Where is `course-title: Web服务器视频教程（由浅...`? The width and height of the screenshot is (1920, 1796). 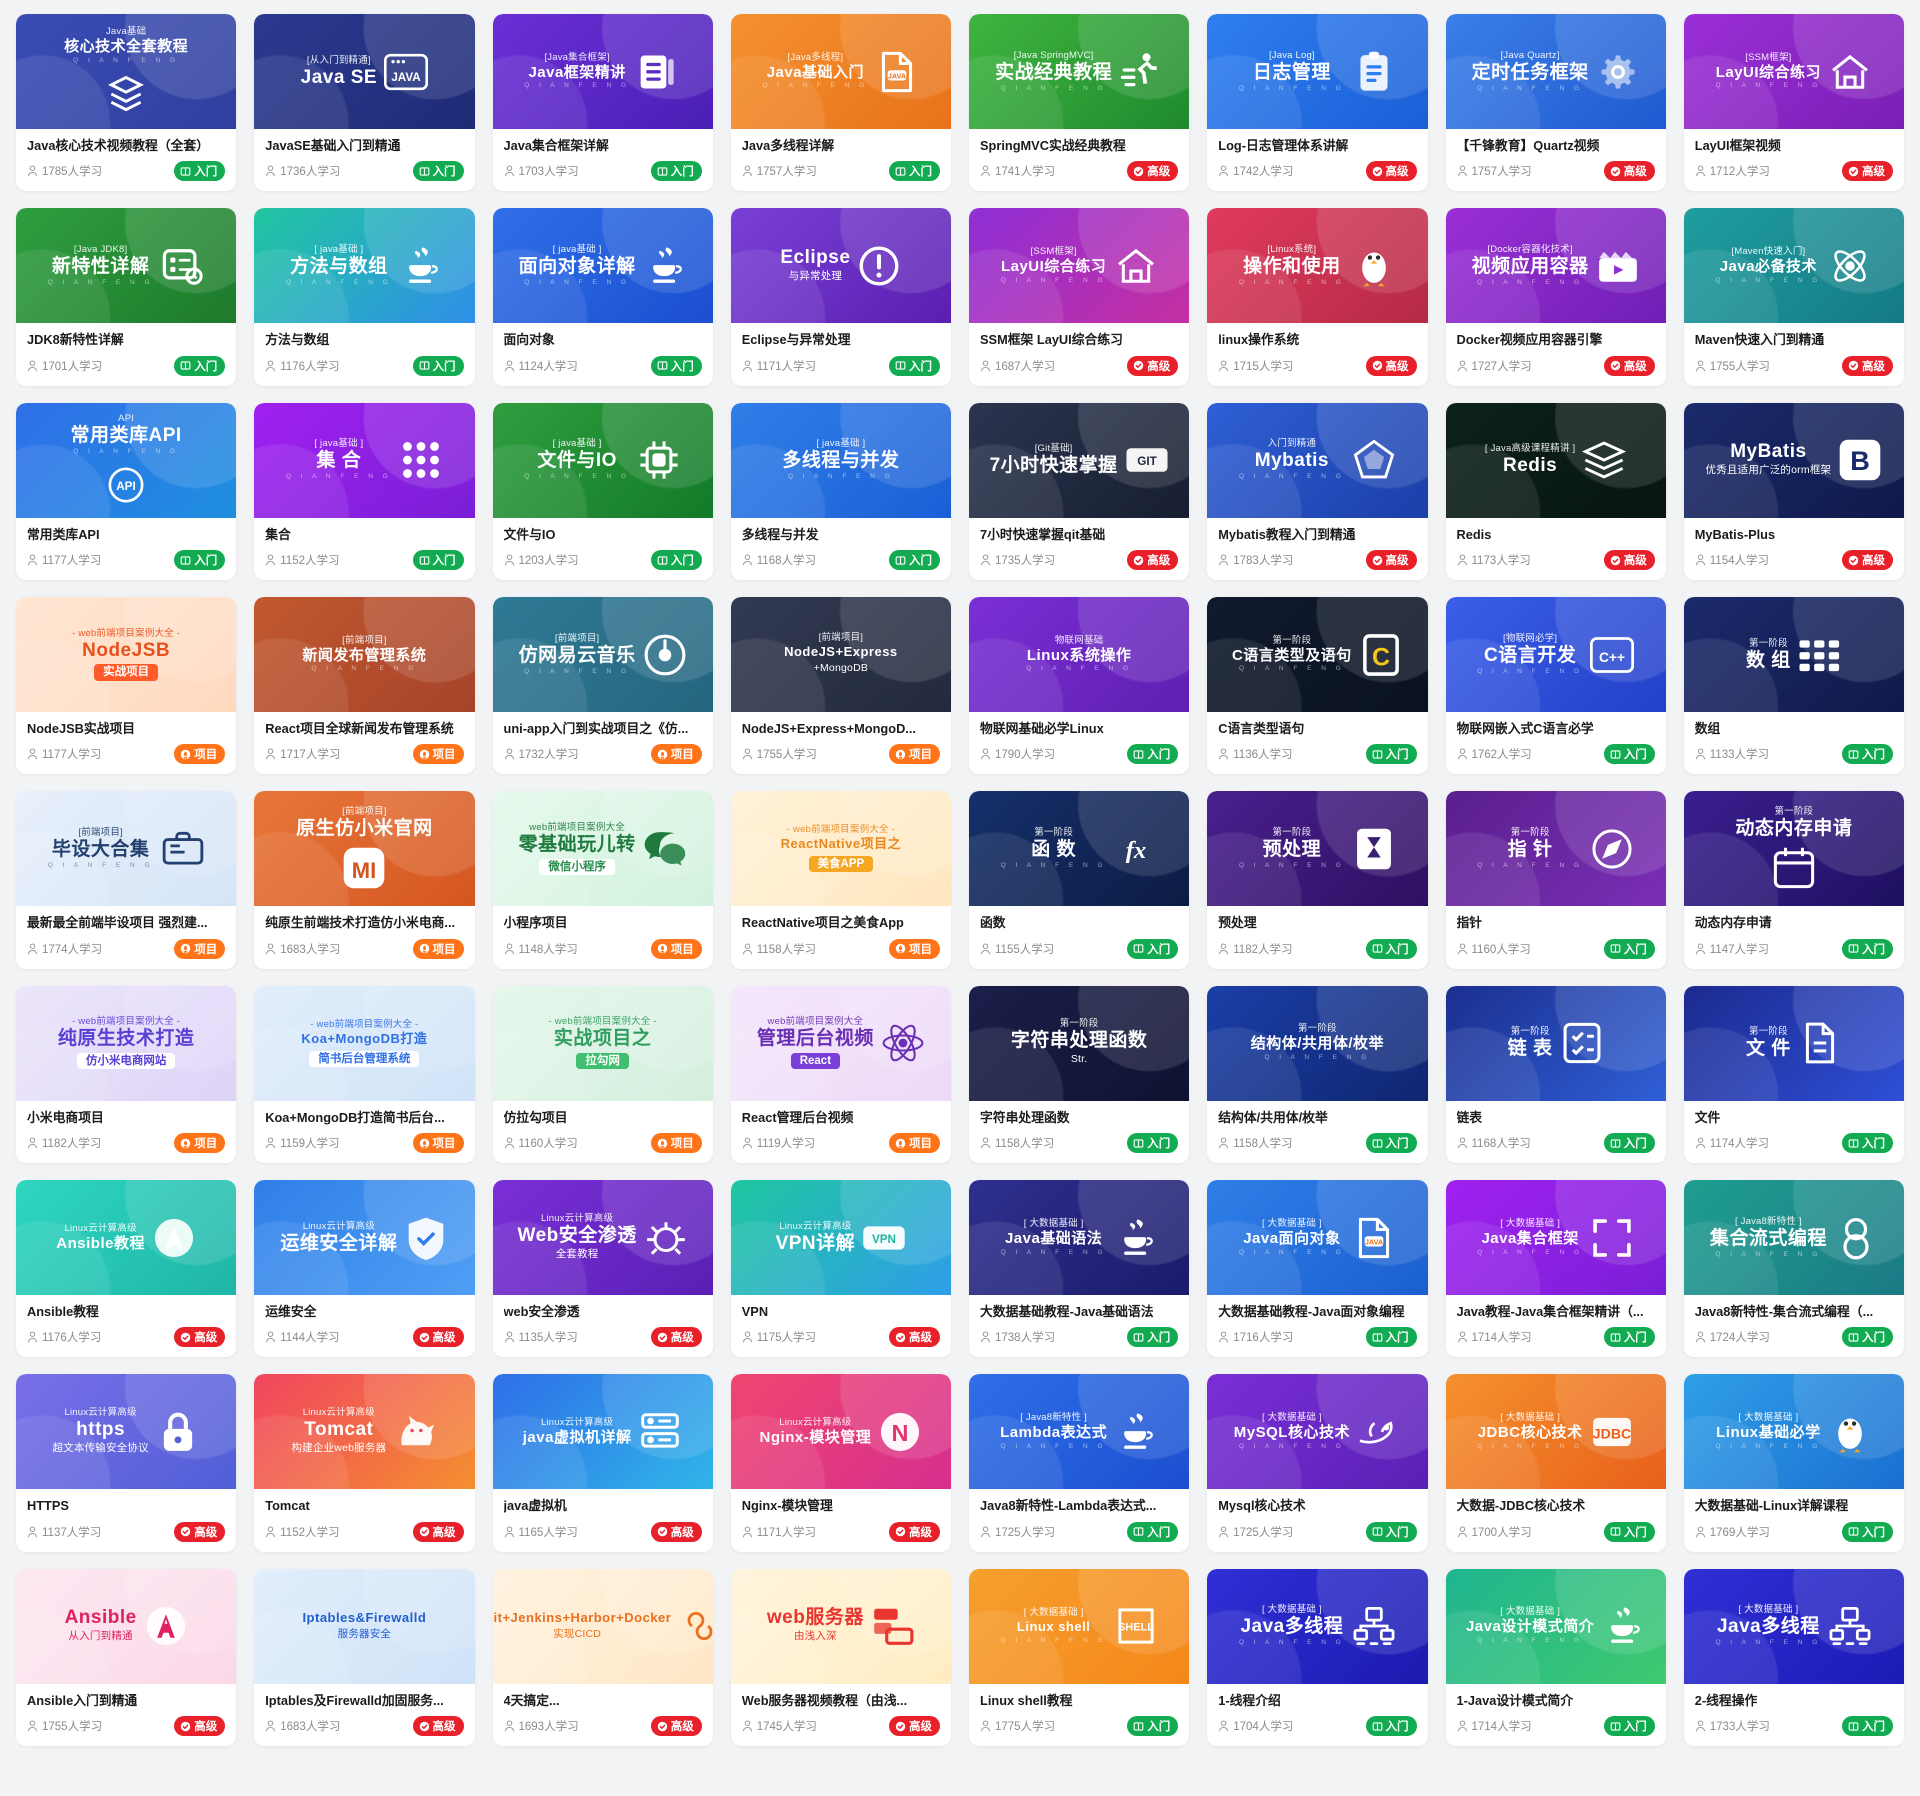
course-title: Web服务器视频教程（由浅... is located at coordinates (824, 1700).